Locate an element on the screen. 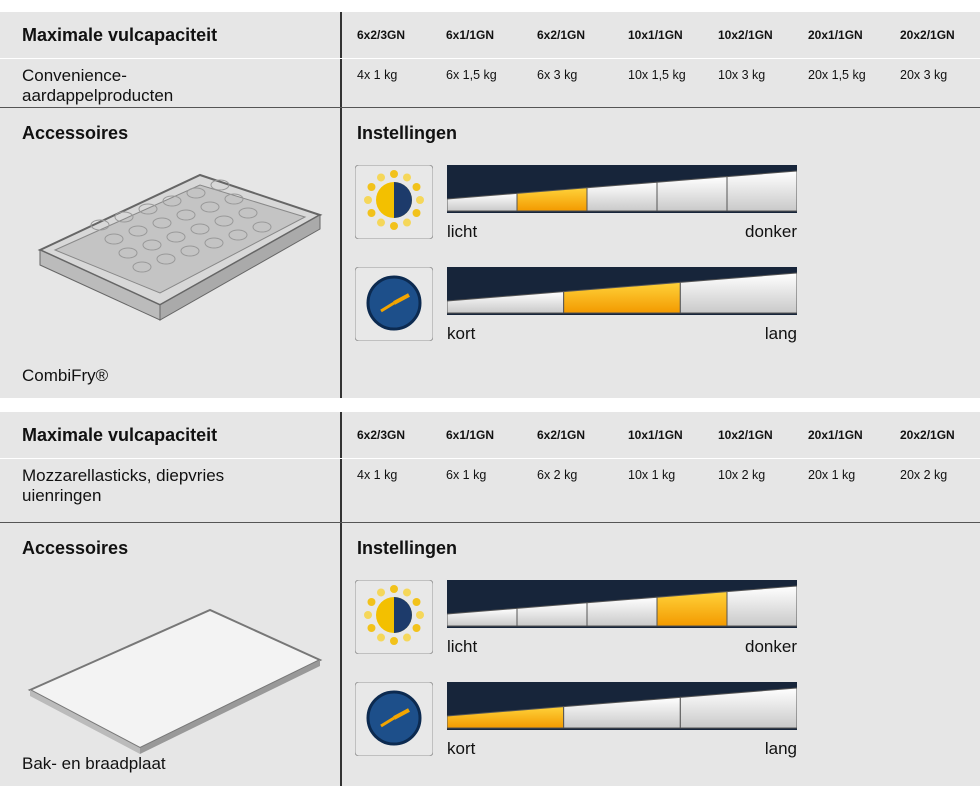 The width and height of the screenshot is (980, 786). product: Convenience-aardappelproducten is located at coordinates (98, 85).